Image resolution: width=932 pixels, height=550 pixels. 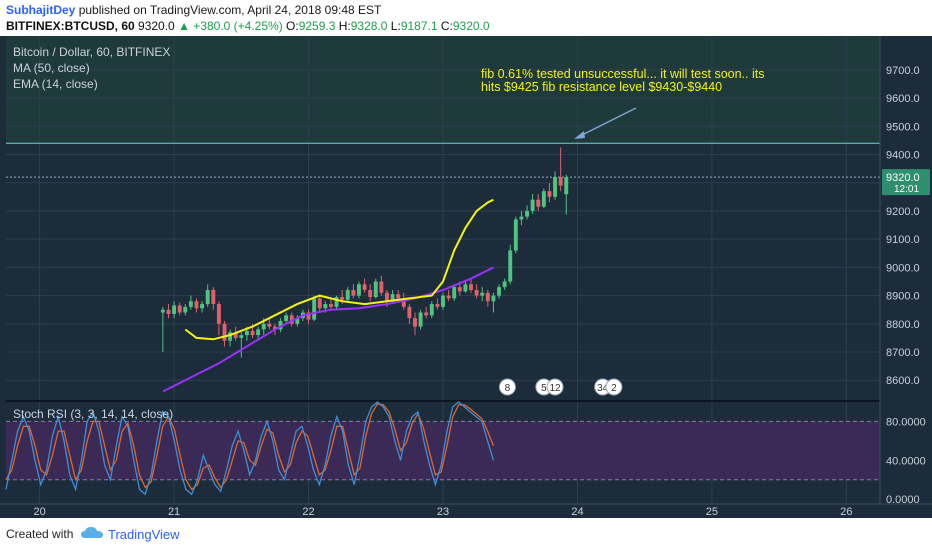 What do you see at coordinates (92, 532) in the screenshot?
I see `tradingview-cloud-icon` at bounding box center [92, 532].